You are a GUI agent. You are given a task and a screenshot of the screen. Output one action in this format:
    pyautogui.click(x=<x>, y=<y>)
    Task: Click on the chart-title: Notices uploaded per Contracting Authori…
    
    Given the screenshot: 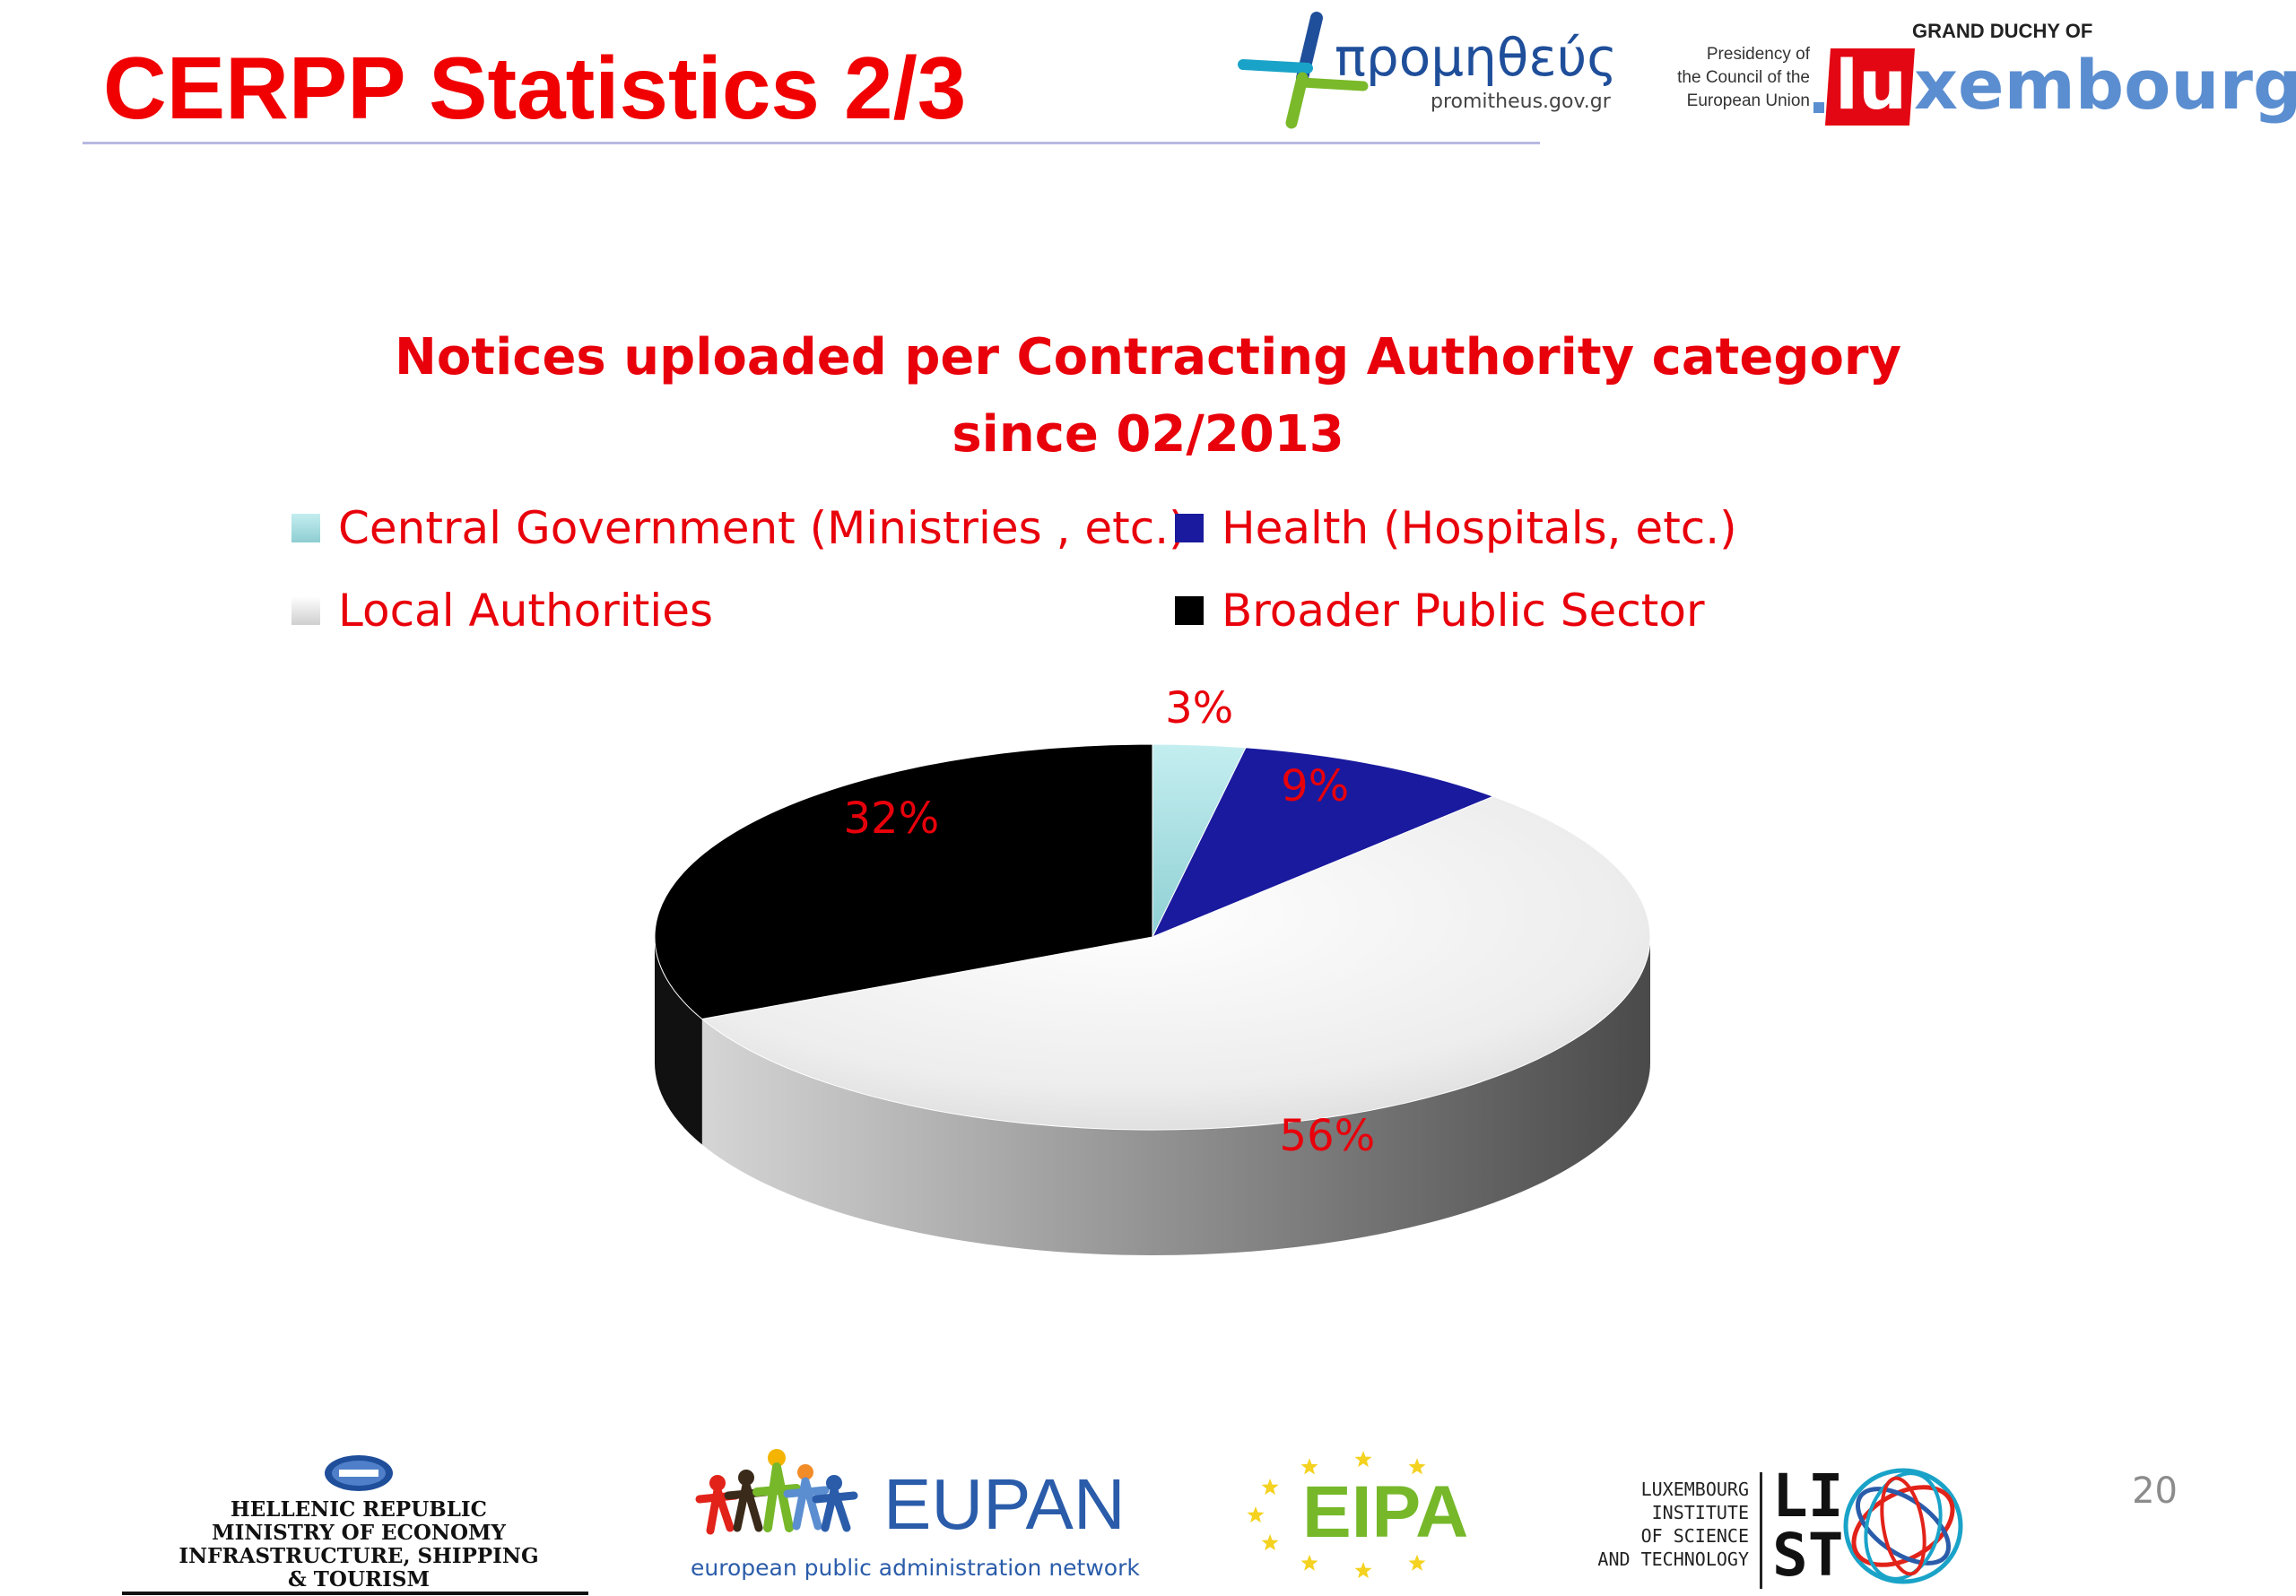 What is the action you would take?
    pyautogui.click(x=1148, y=396)
    